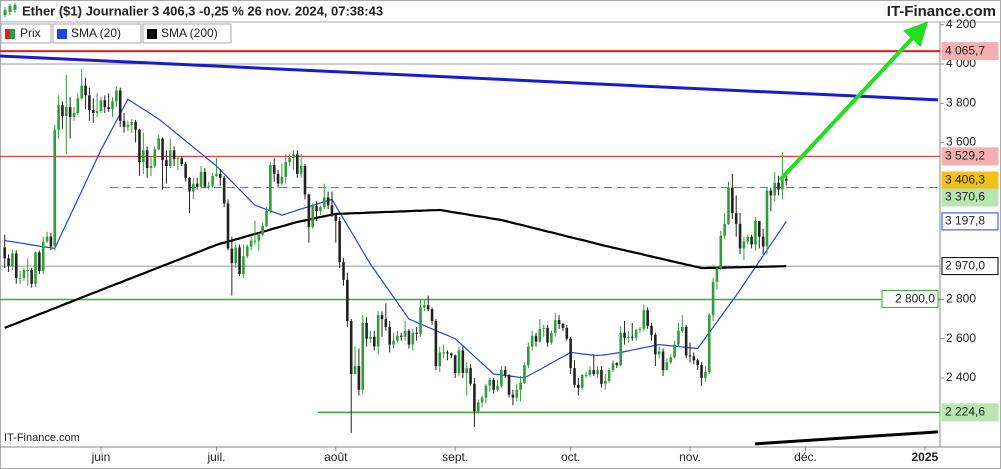  I want to click on level-label: 2 800,0, so click(915, 299).